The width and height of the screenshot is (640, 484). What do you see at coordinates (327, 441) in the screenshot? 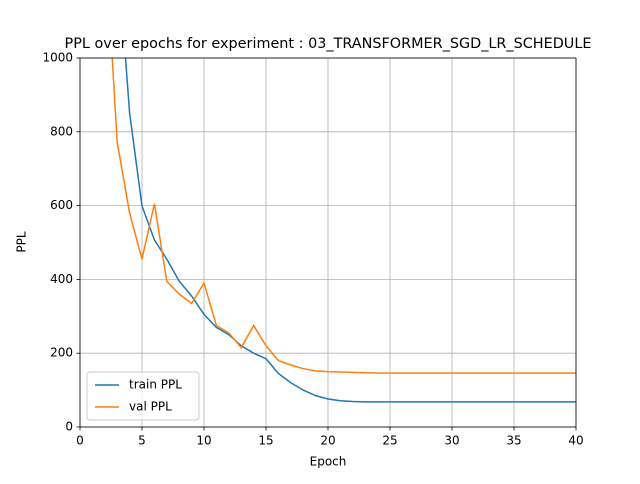
I see `x-tick-label: 20` at bounding box center [327, 441].